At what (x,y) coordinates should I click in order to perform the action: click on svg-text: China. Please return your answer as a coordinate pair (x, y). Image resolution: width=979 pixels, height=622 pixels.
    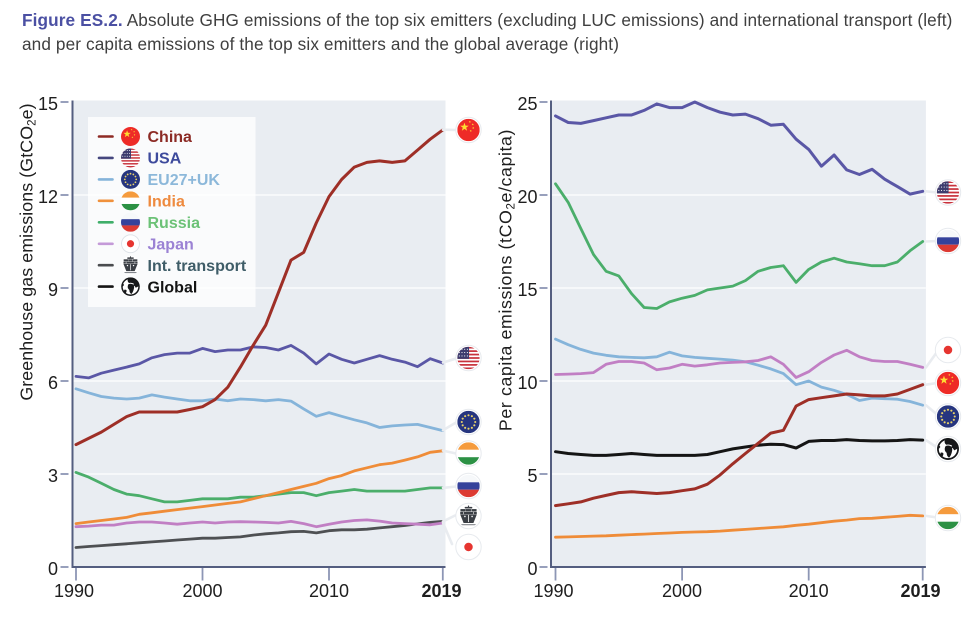
    Looking at the image, I should click on (170, 137).